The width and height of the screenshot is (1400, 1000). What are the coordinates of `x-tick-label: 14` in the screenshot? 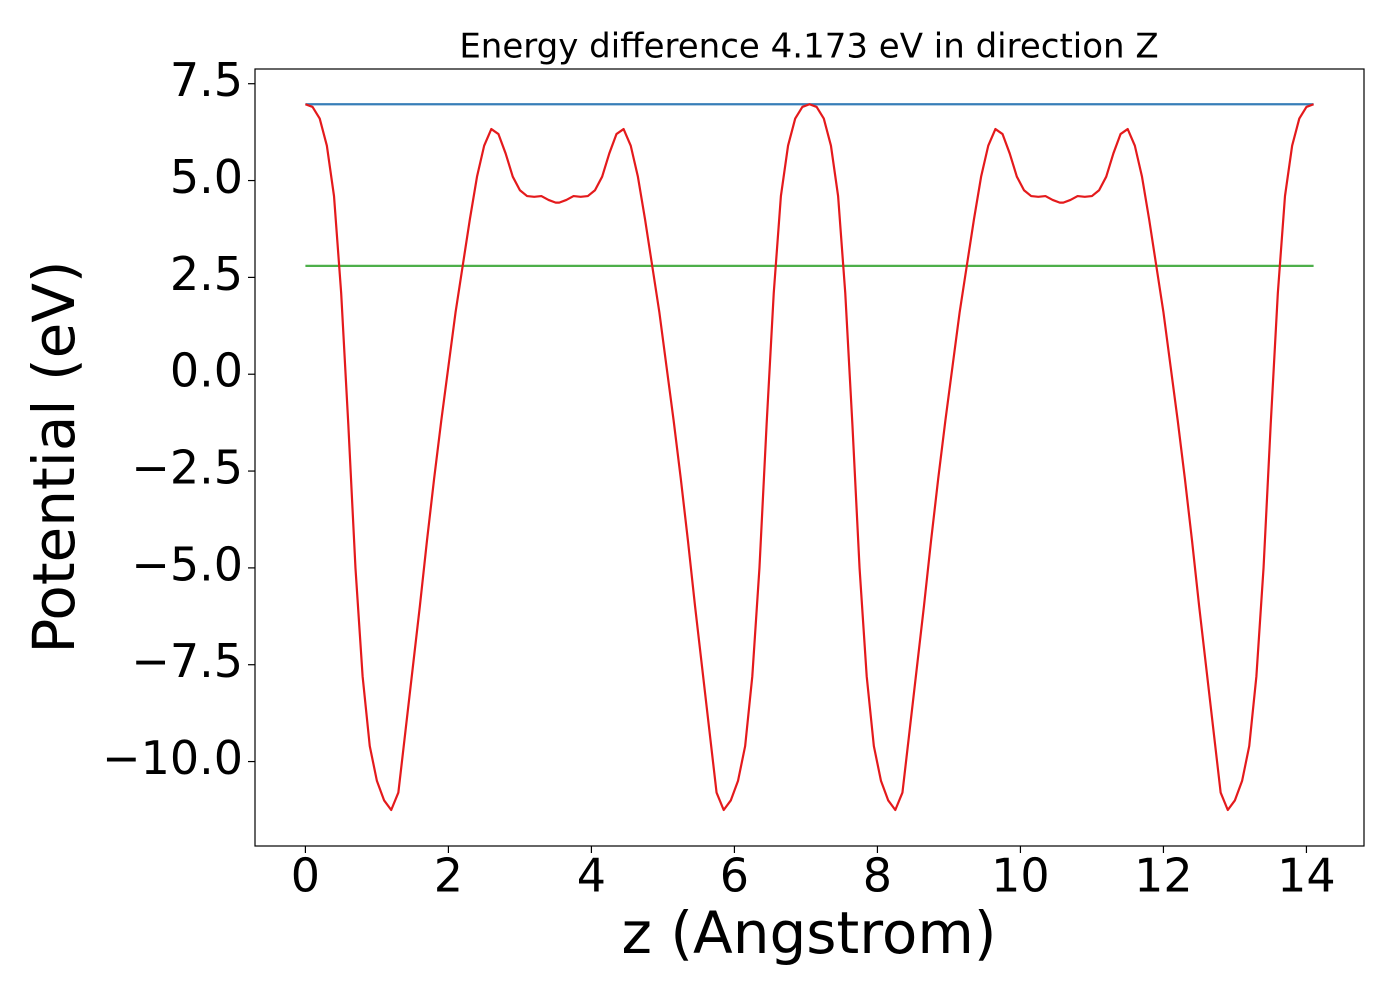 It's located at (1306, 876).